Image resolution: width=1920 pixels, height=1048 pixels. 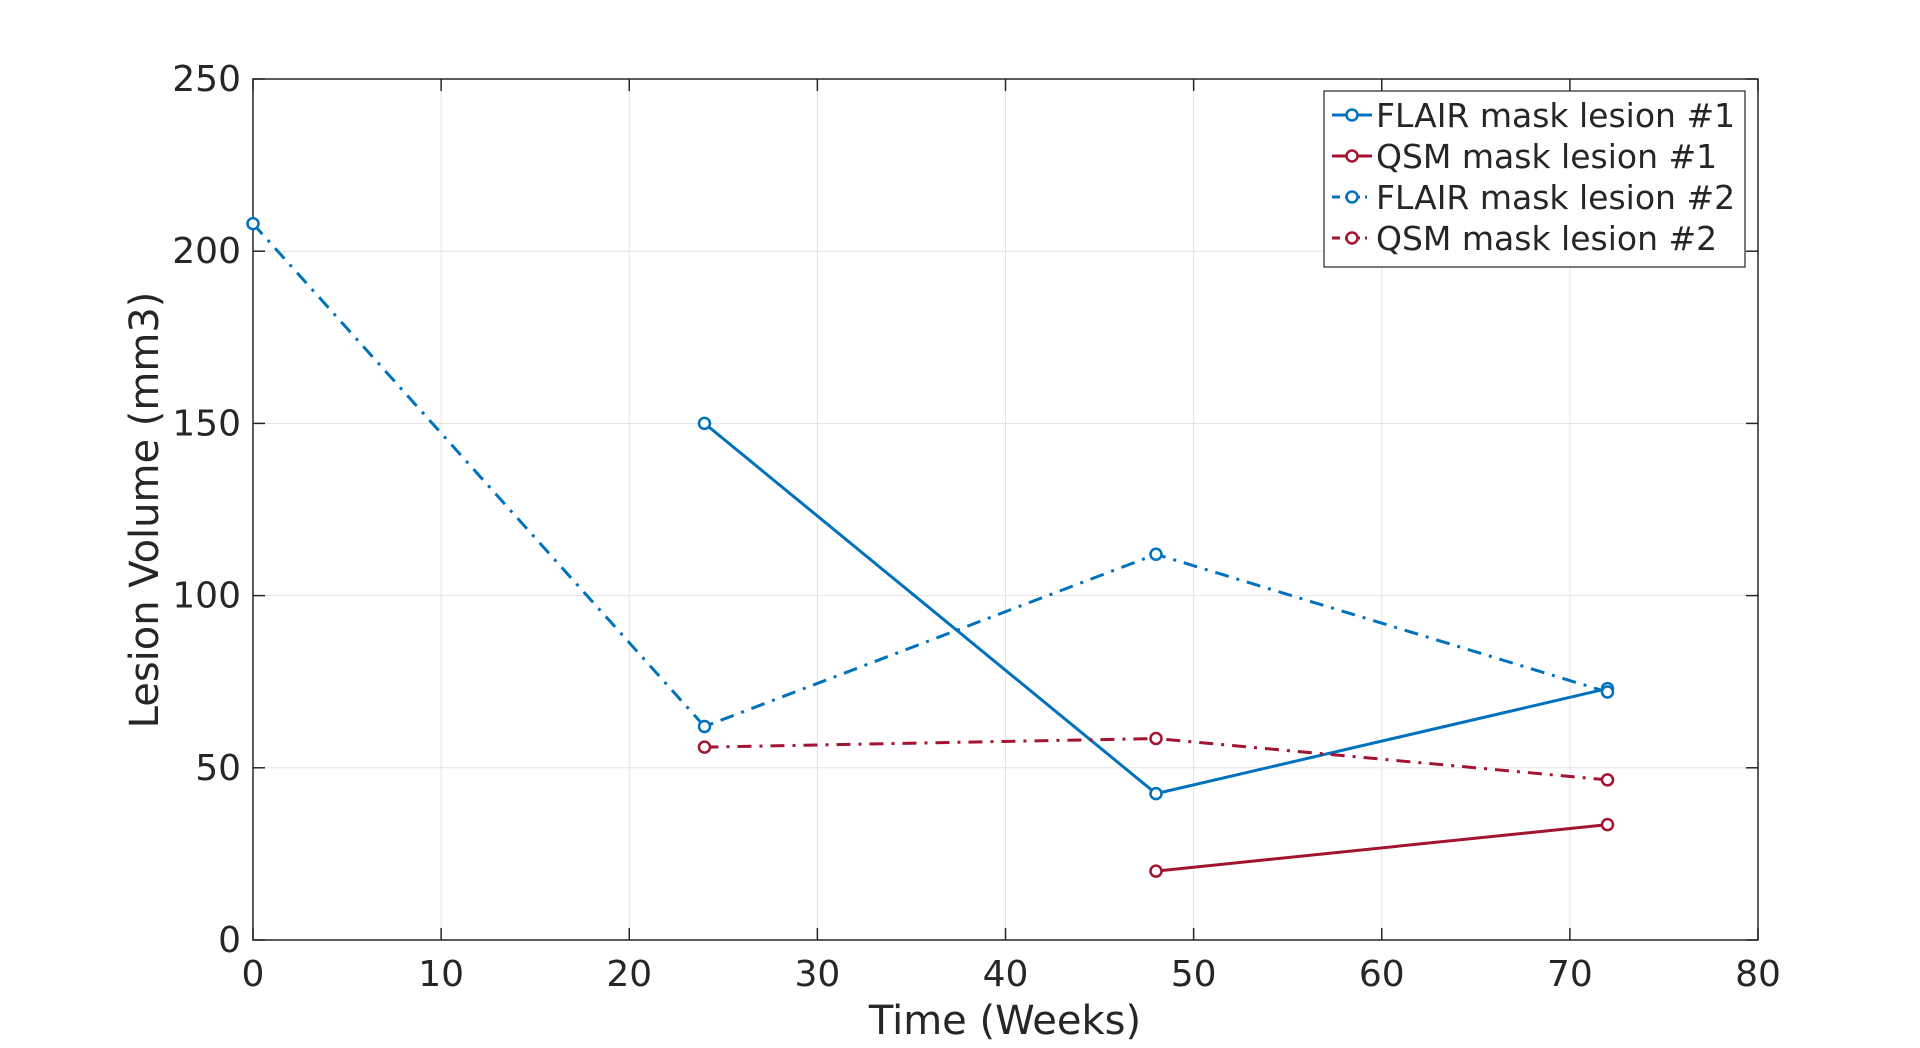 What do you see at coordinates (1555, 115) in the screenshot?
I see `legend-label-1: FLAIR mask lesion #1` at bounding box center [1555, 115].